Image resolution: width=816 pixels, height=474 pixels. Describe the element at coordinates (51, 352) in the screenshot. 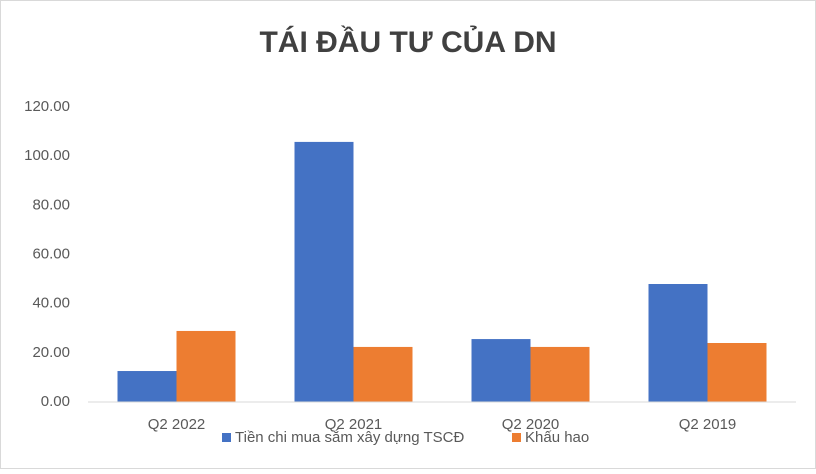

I see `y-tick-label: 20.00` at that location.